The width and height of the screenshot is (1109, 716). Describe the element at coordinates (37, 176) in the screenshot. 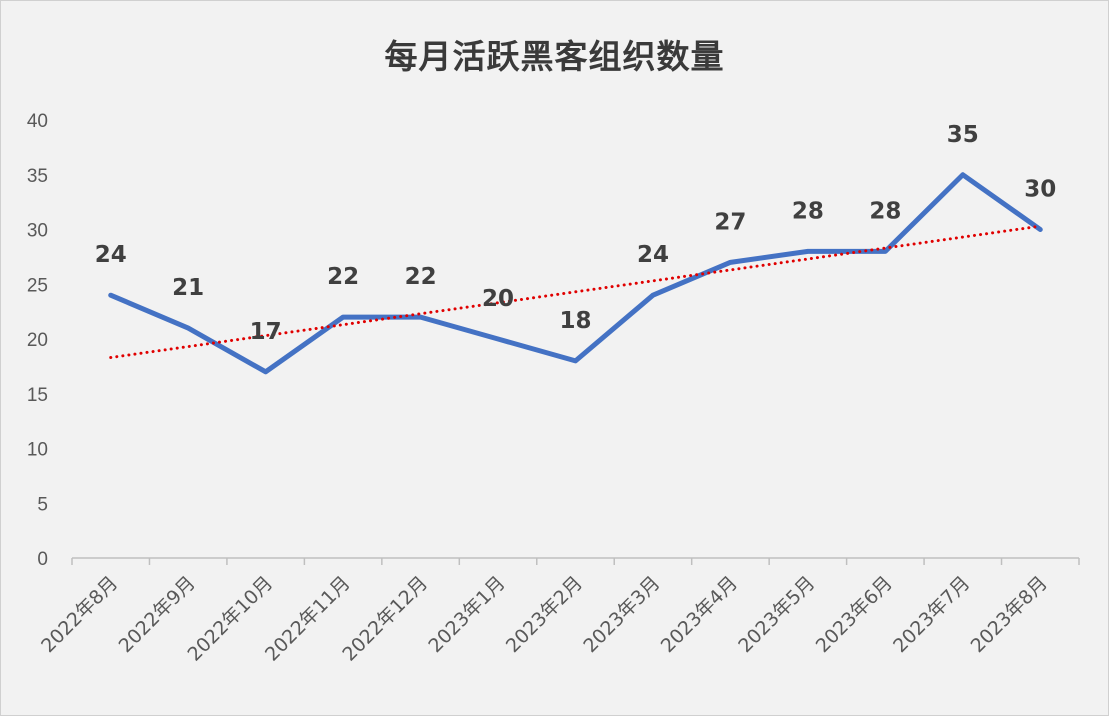

I see `y-tick-label: 35` at that location.